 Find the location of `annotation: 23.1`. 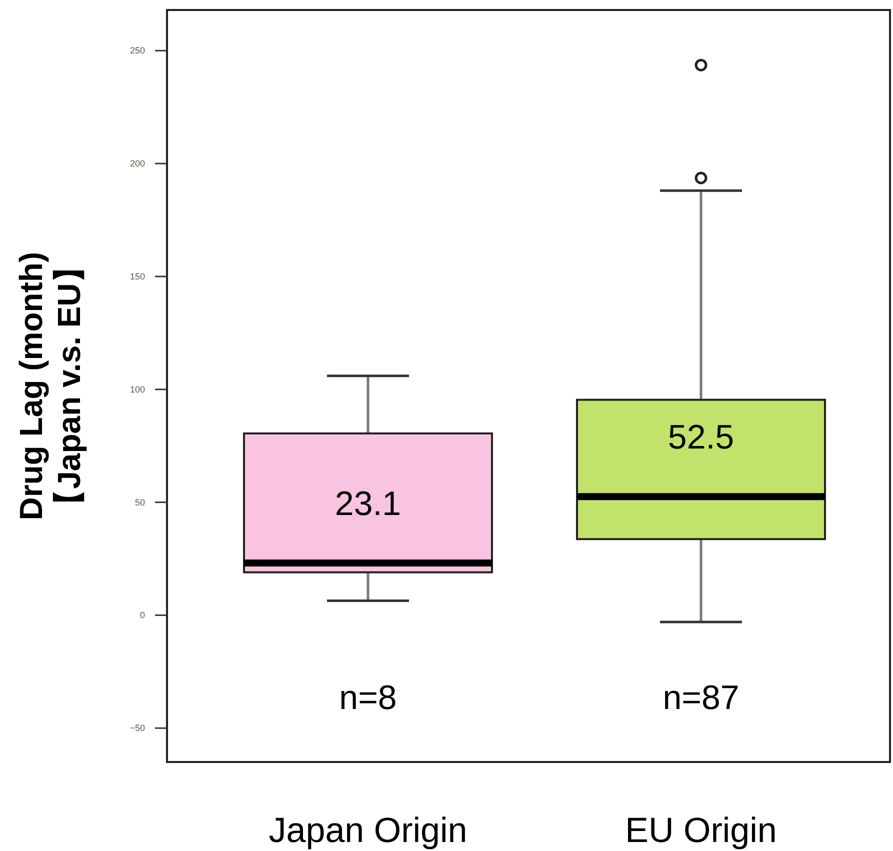

annotation: 23.1 is located at coordinates (368, 504).